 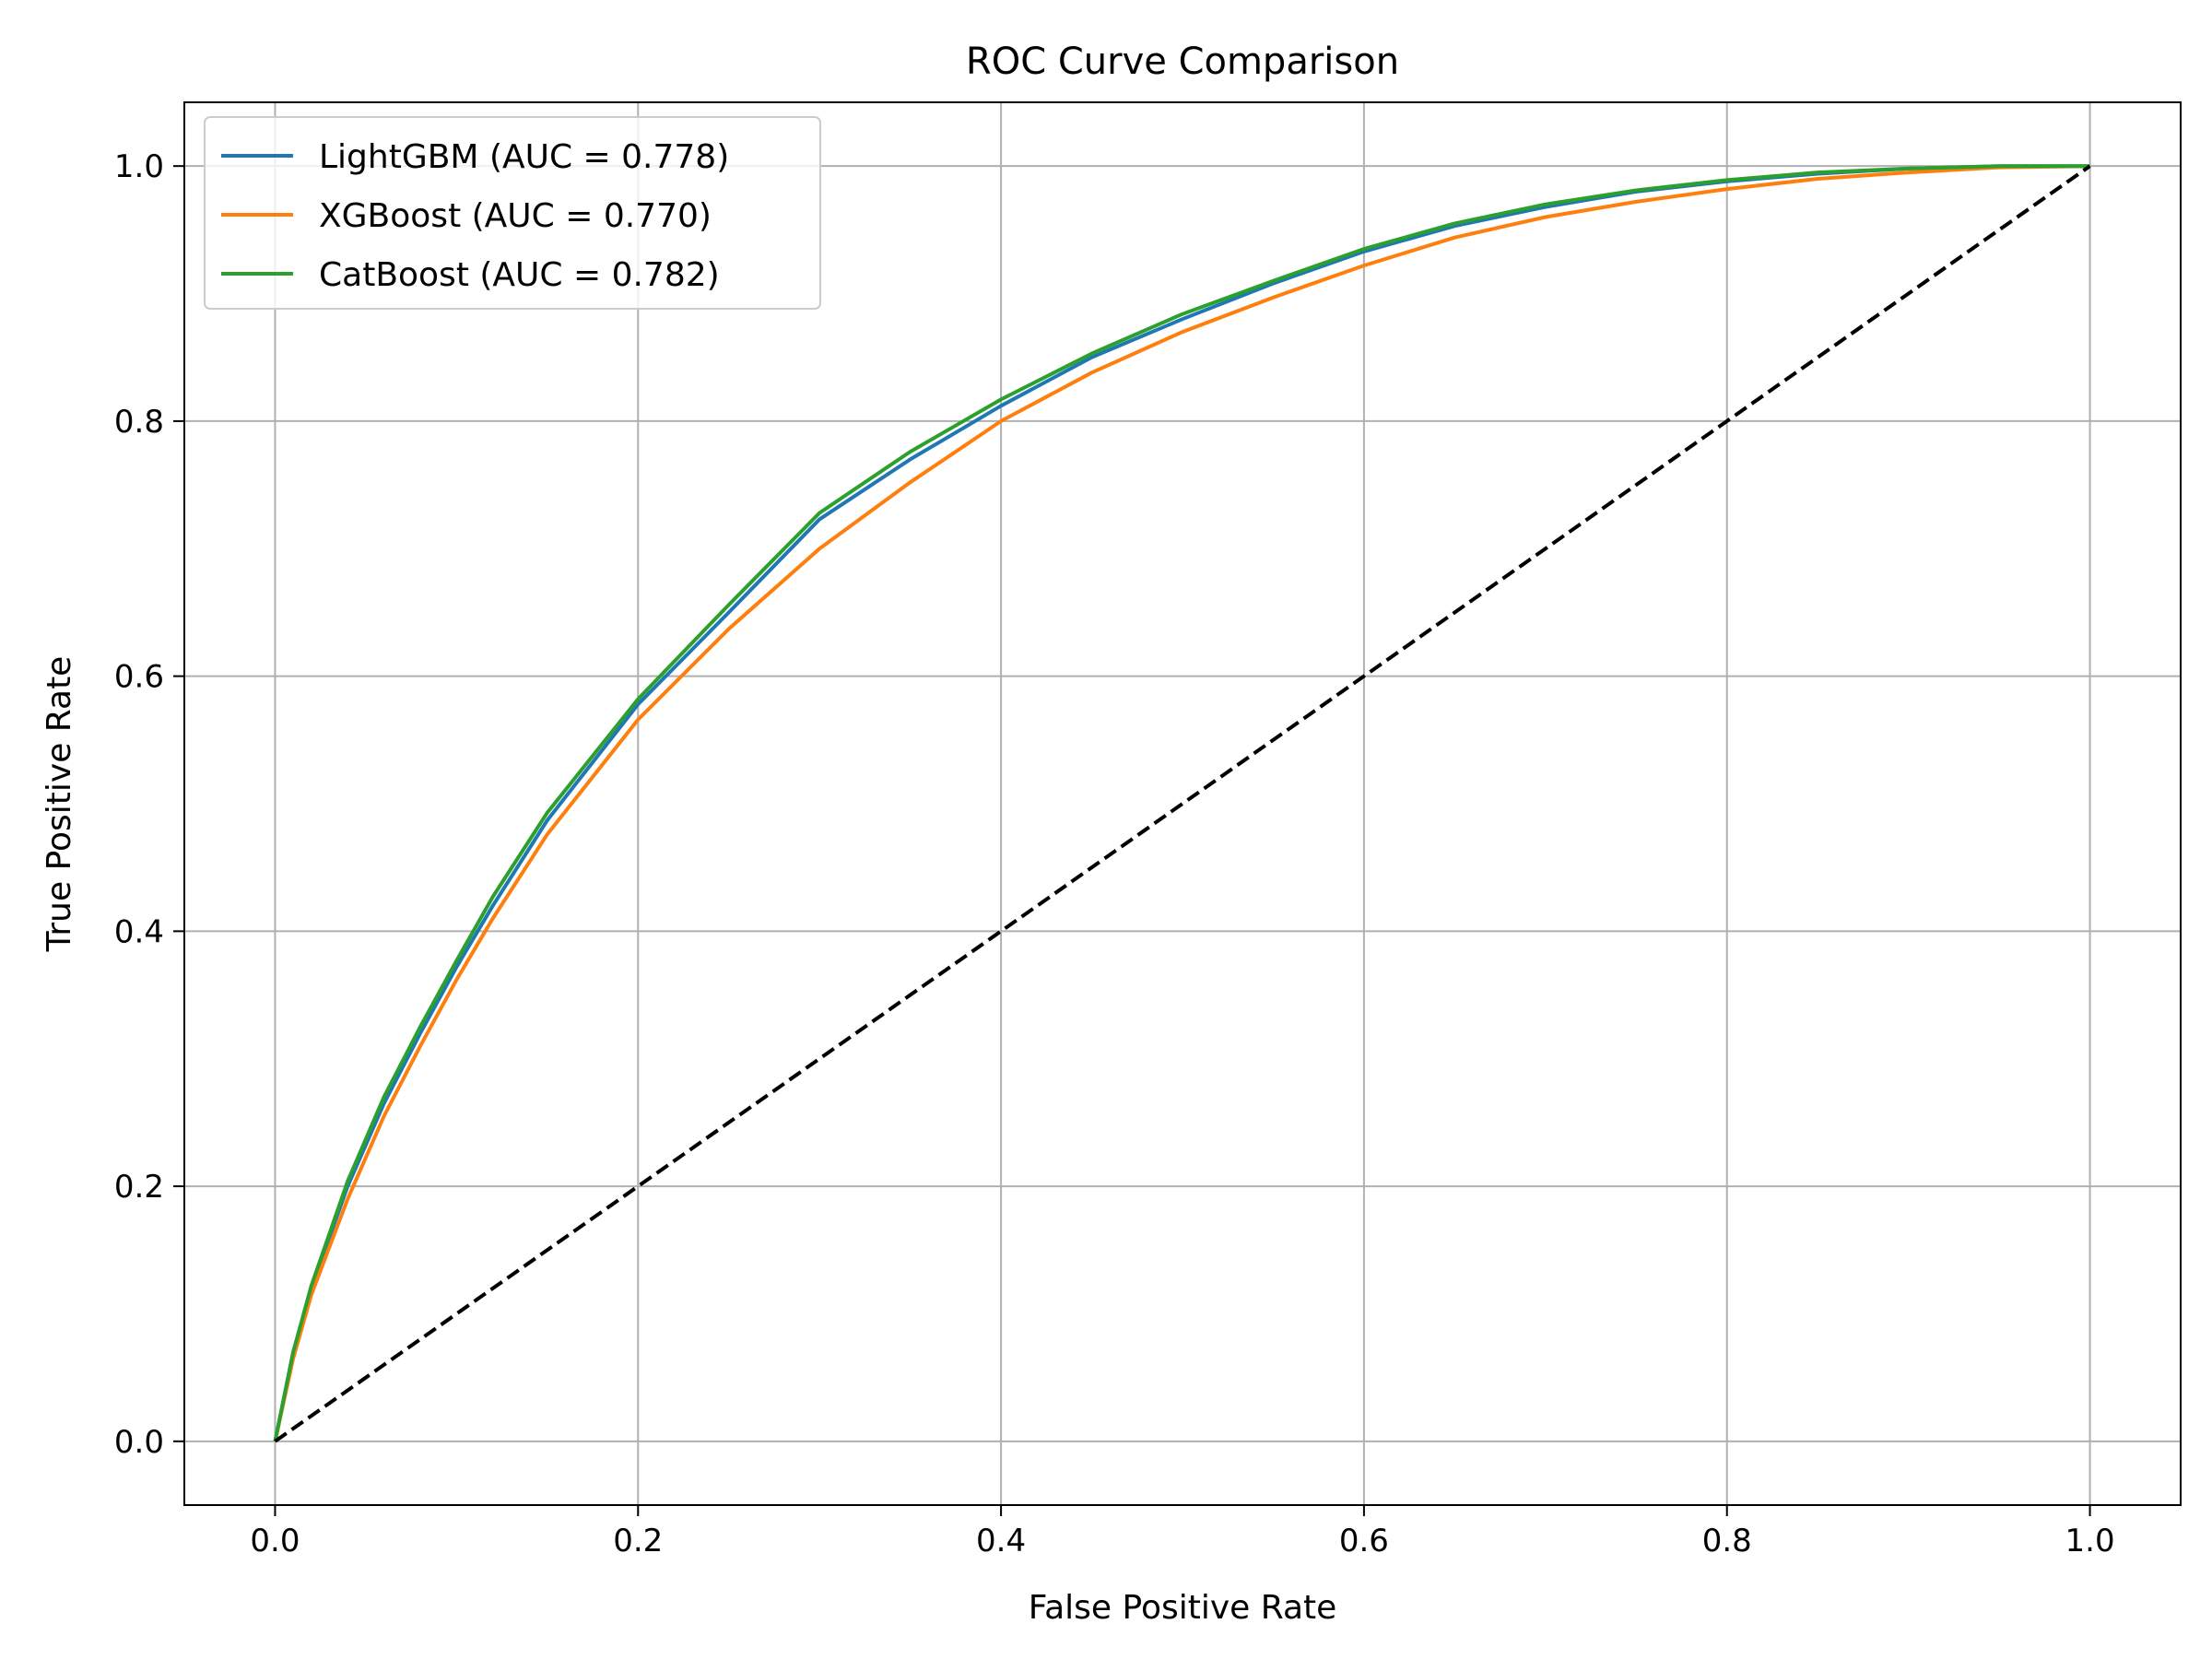 I want to click on x-tick-label: 0.0, so click(x=275, y=1541).